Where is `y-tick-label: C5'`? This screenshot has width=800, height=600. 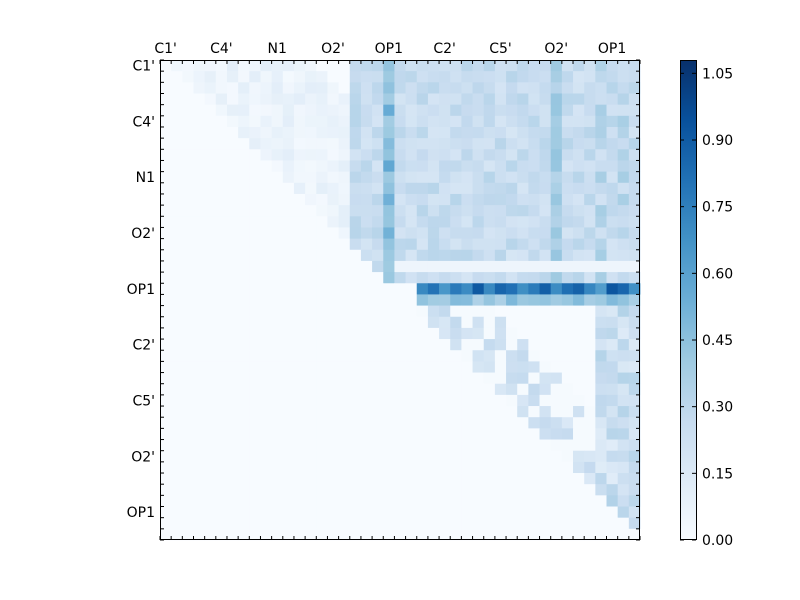 y-tick-label: C5' is located at coordinates (143, 401).